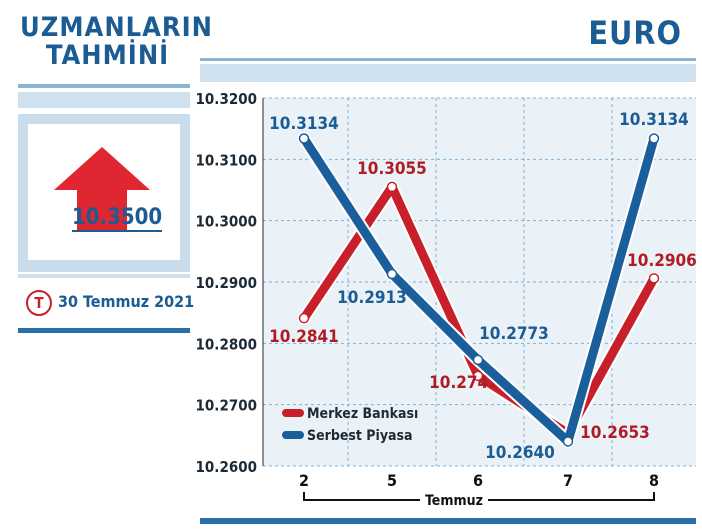 This screenshot has height=530, width=702. I want to click on y-tick-label: 10.2900, so click(226, 283).